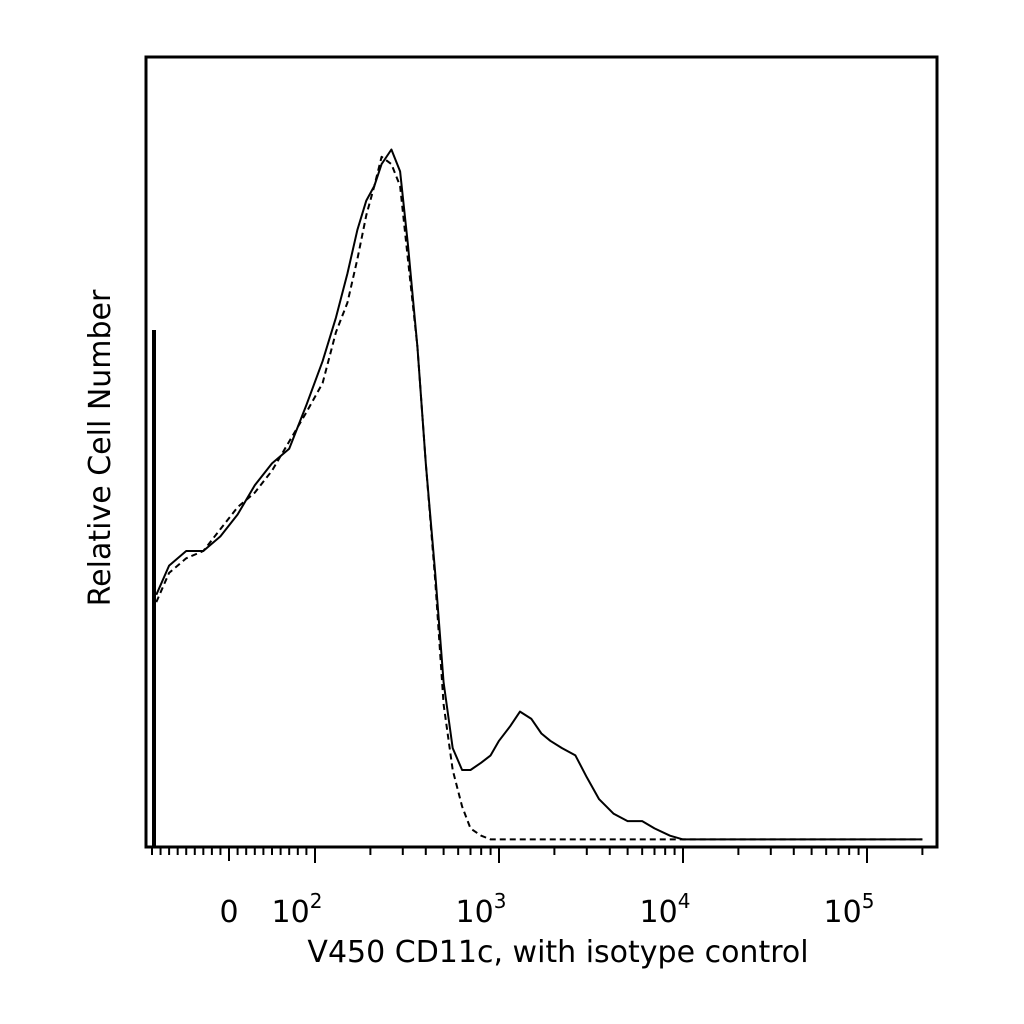  I want to click on x-tick-label: 10³, so click(481, 909).